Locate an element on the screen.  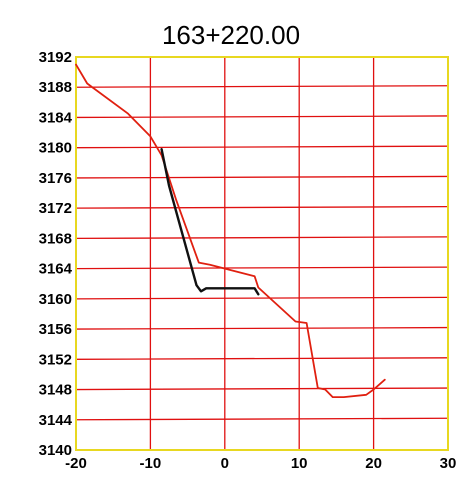
series-line-design is located at coordinates (210, 222).